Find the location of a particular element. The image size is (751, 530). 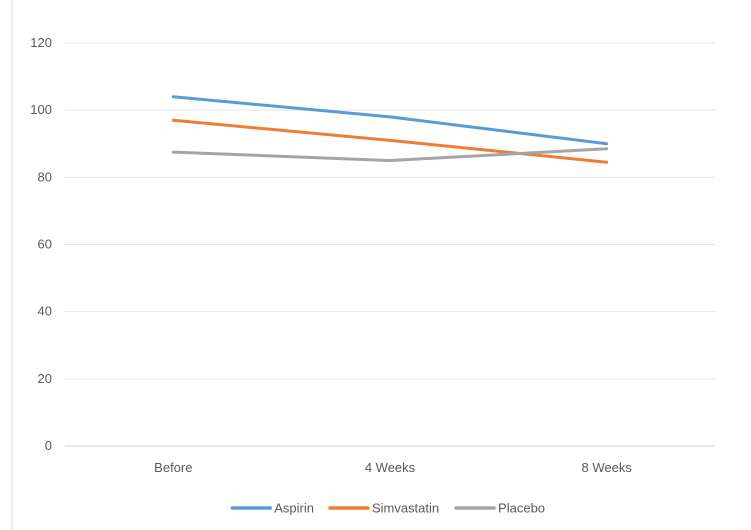

series-line-aspirin is located at coordinates (390, 120).